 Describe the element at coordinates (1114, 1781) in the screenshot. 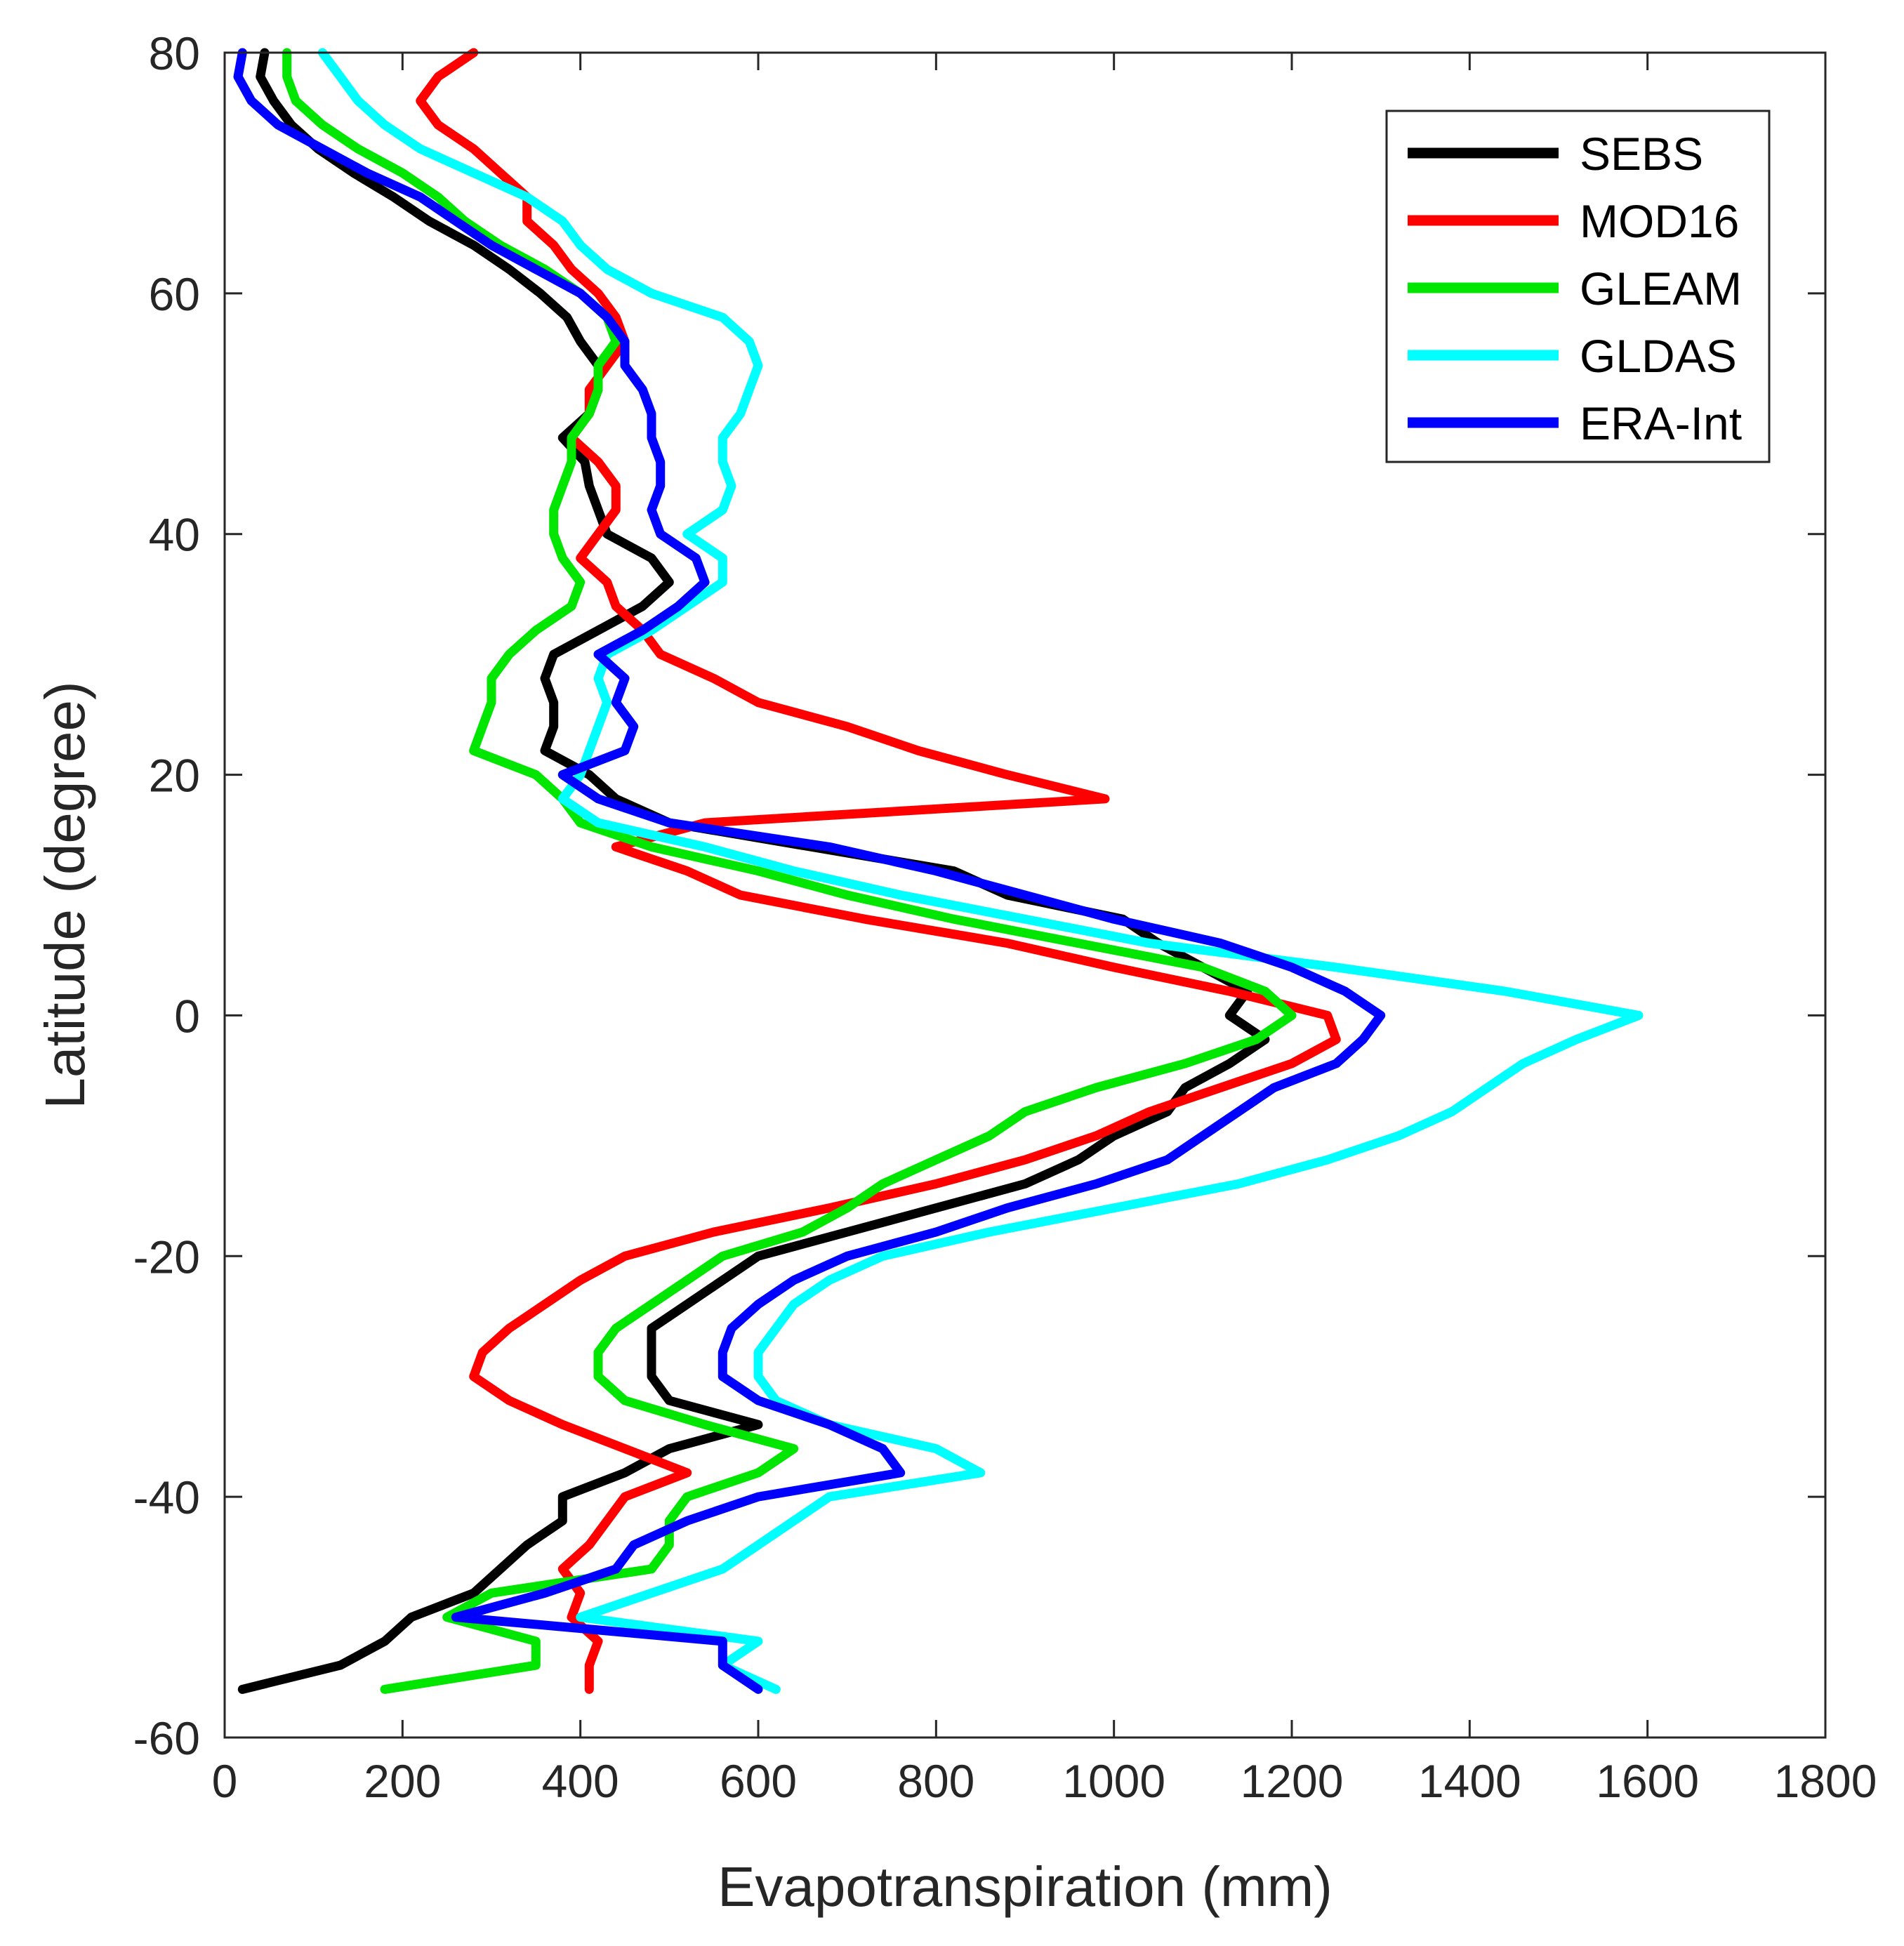

I see `x-tick-label: 1000` at that location.